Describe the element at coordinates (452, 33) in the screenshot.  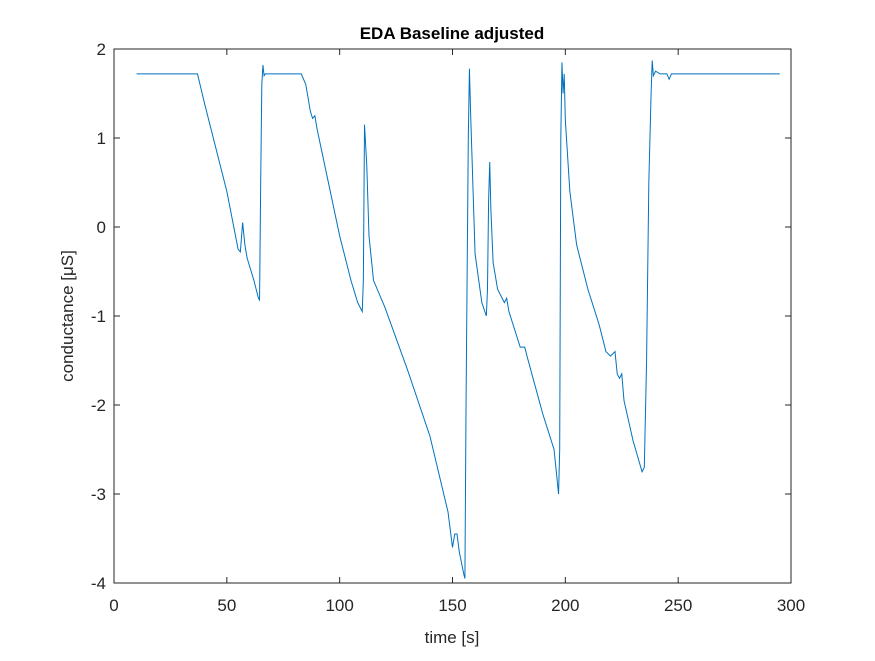
I see `chart-title: EDA Baseline adjusted` at that location.